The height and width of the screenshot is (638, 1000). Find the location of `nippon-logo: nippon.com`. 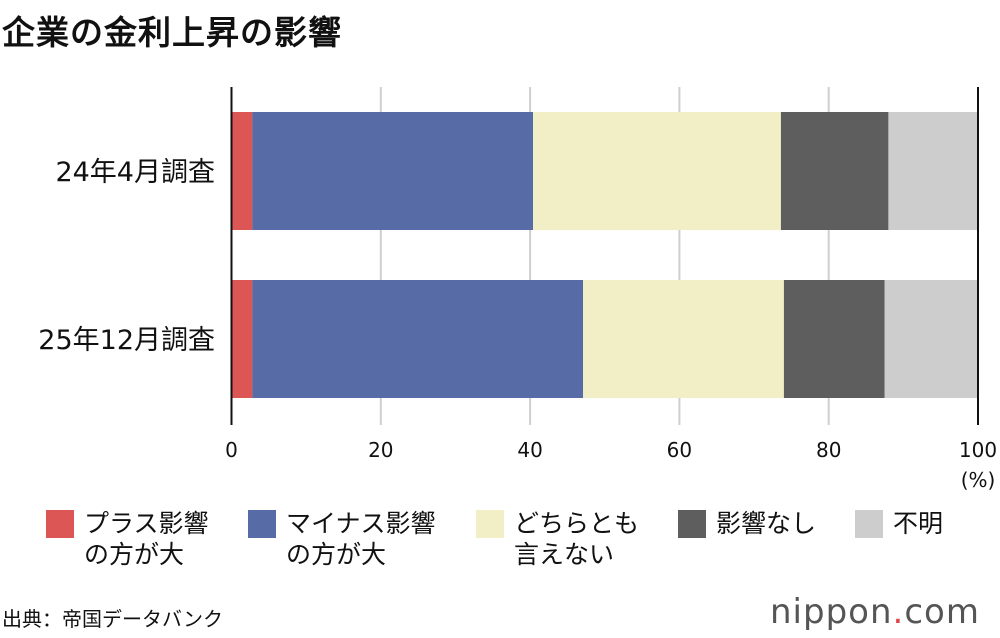

nippon-logo: nippon.com is located at coordinates (875, 612).